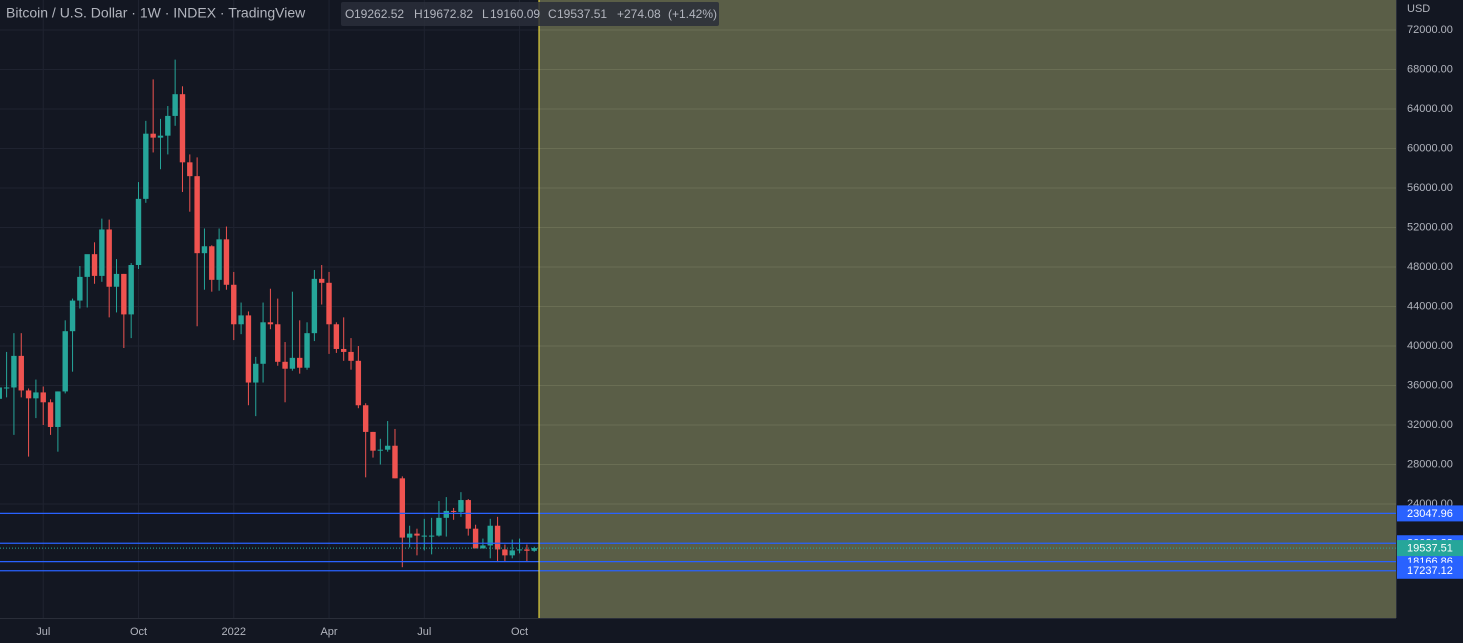 The image size is (1463, 643). Describe the element at coordinates (234, 632) in the screenshot. I see `x-tick-label: 2022` at that location.